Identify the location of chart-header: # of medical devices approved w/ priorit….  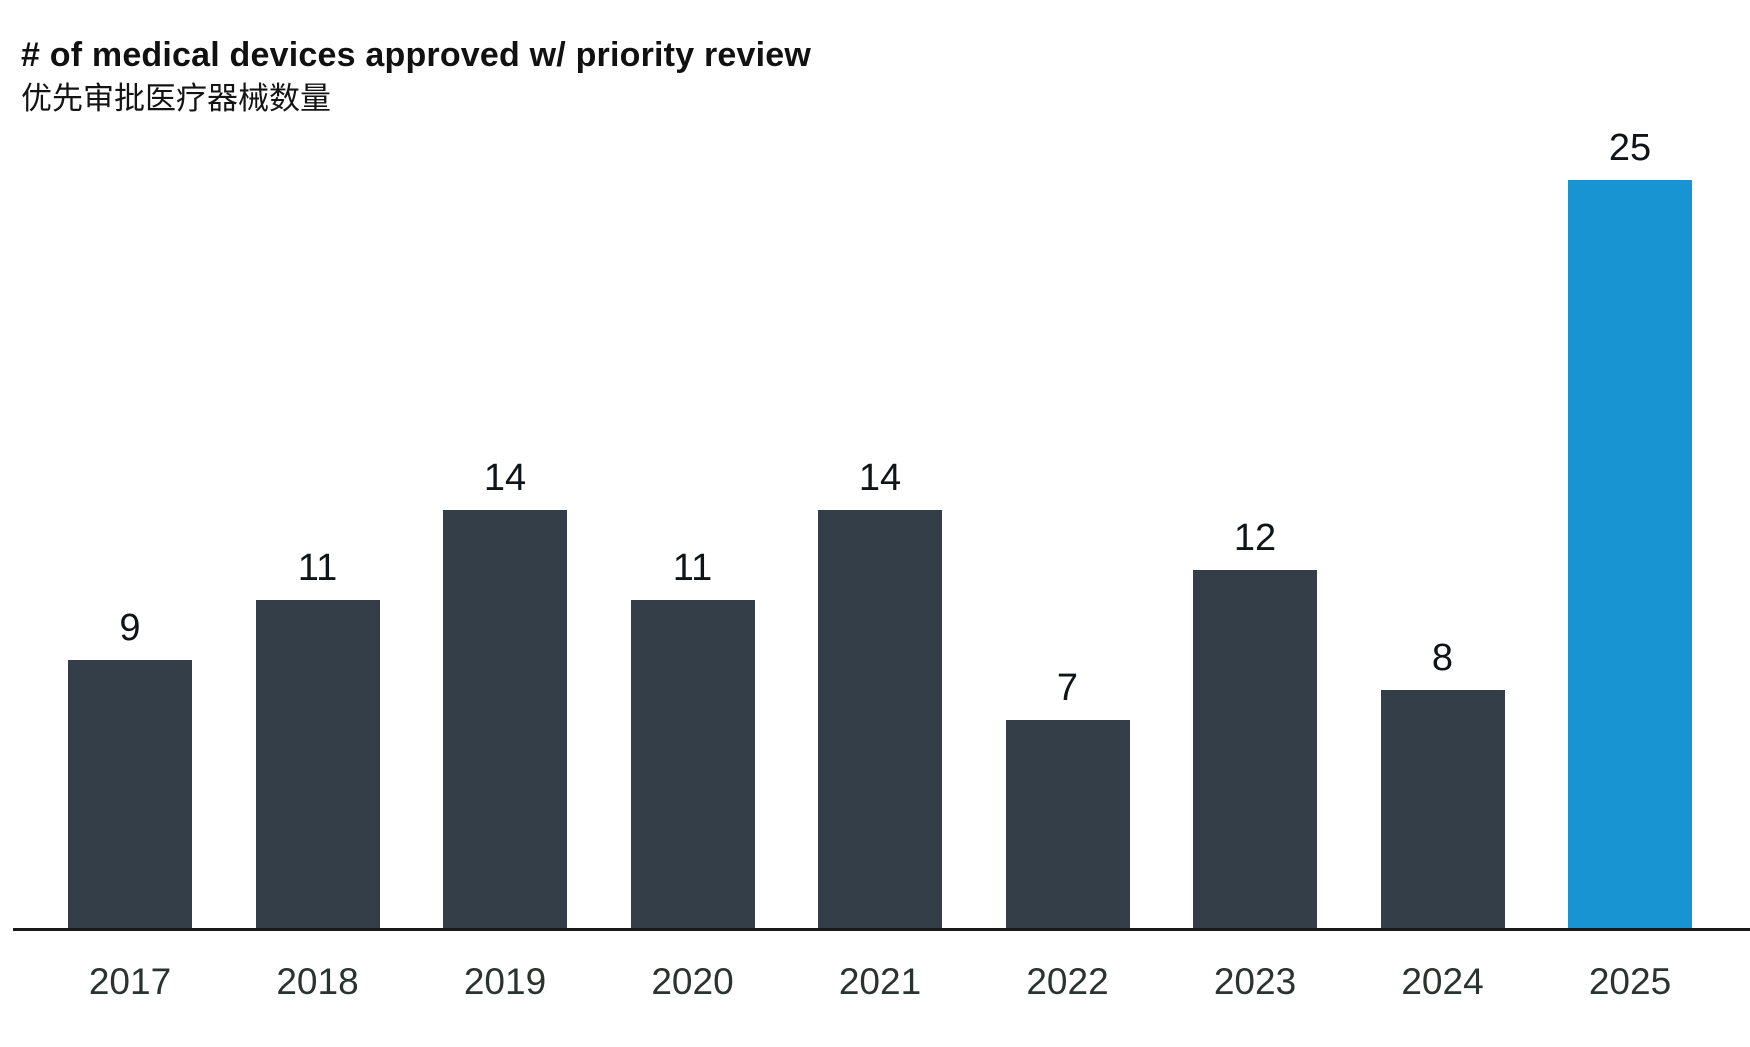
(416, 76).